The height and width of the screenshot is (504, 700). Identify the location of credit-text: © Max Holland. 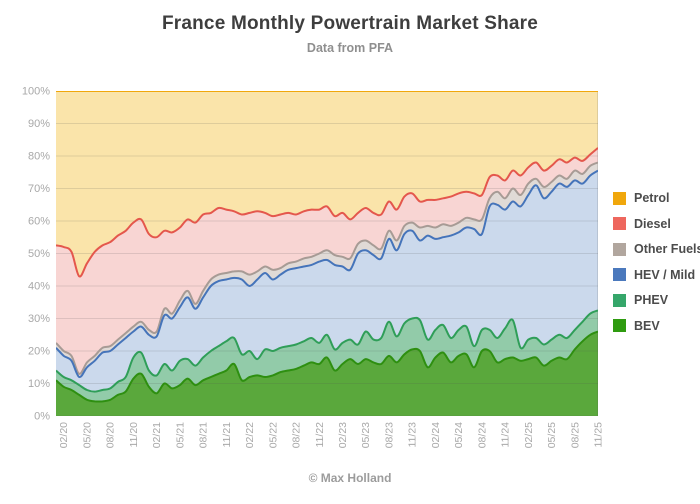
(350, 478).